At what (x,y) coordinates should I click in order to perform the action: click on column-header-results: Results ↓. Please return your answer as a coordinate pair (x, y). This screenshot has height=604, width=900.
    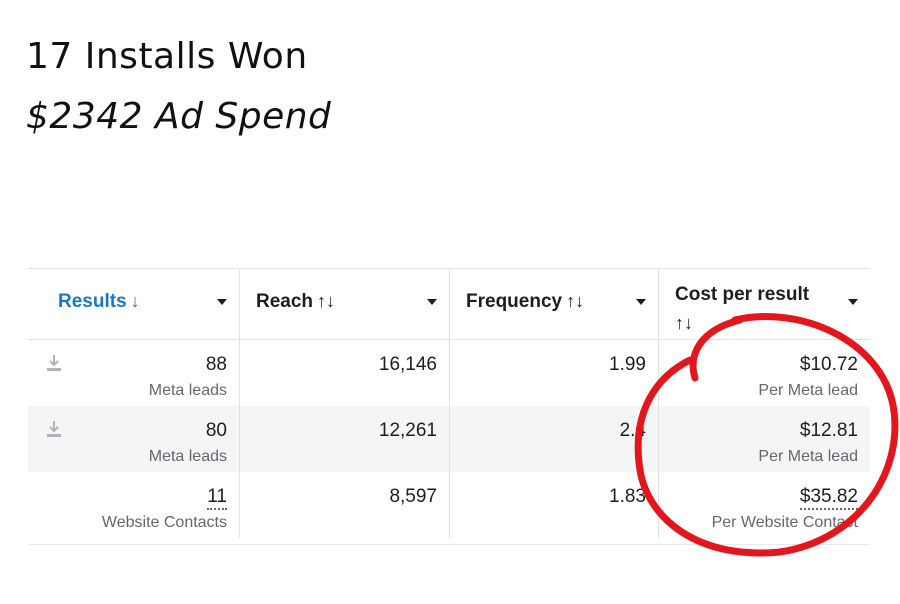
    Looking at the image, I should click on (134, 304).